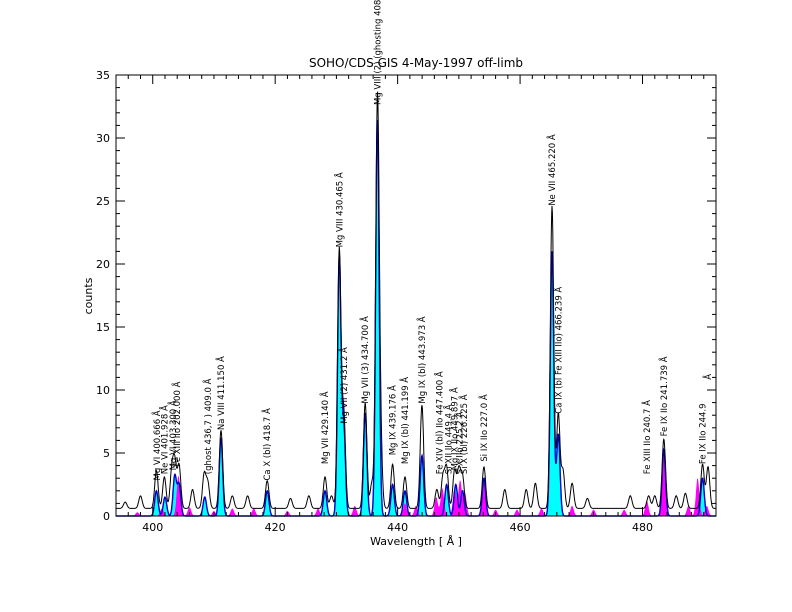  I want to click on line-id-label: Mg VIII 430.465 Å, so click(339, 209).